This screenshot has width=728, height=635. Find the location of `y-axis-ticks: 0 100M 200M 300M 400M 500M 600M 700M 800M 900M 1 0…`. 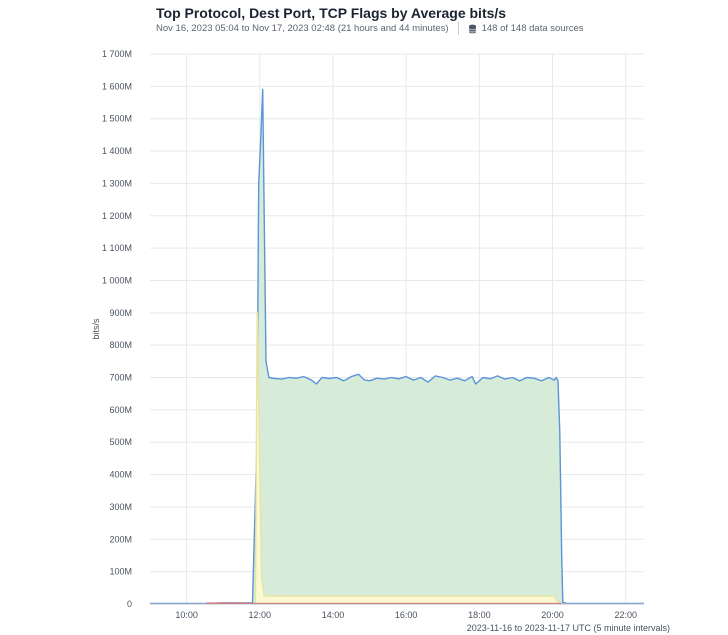

y-axis-ticks: 0 100M 200M 300M 400M 500M 600M 700M 800M 900M 1 0… is located at coordinates (117, 329).